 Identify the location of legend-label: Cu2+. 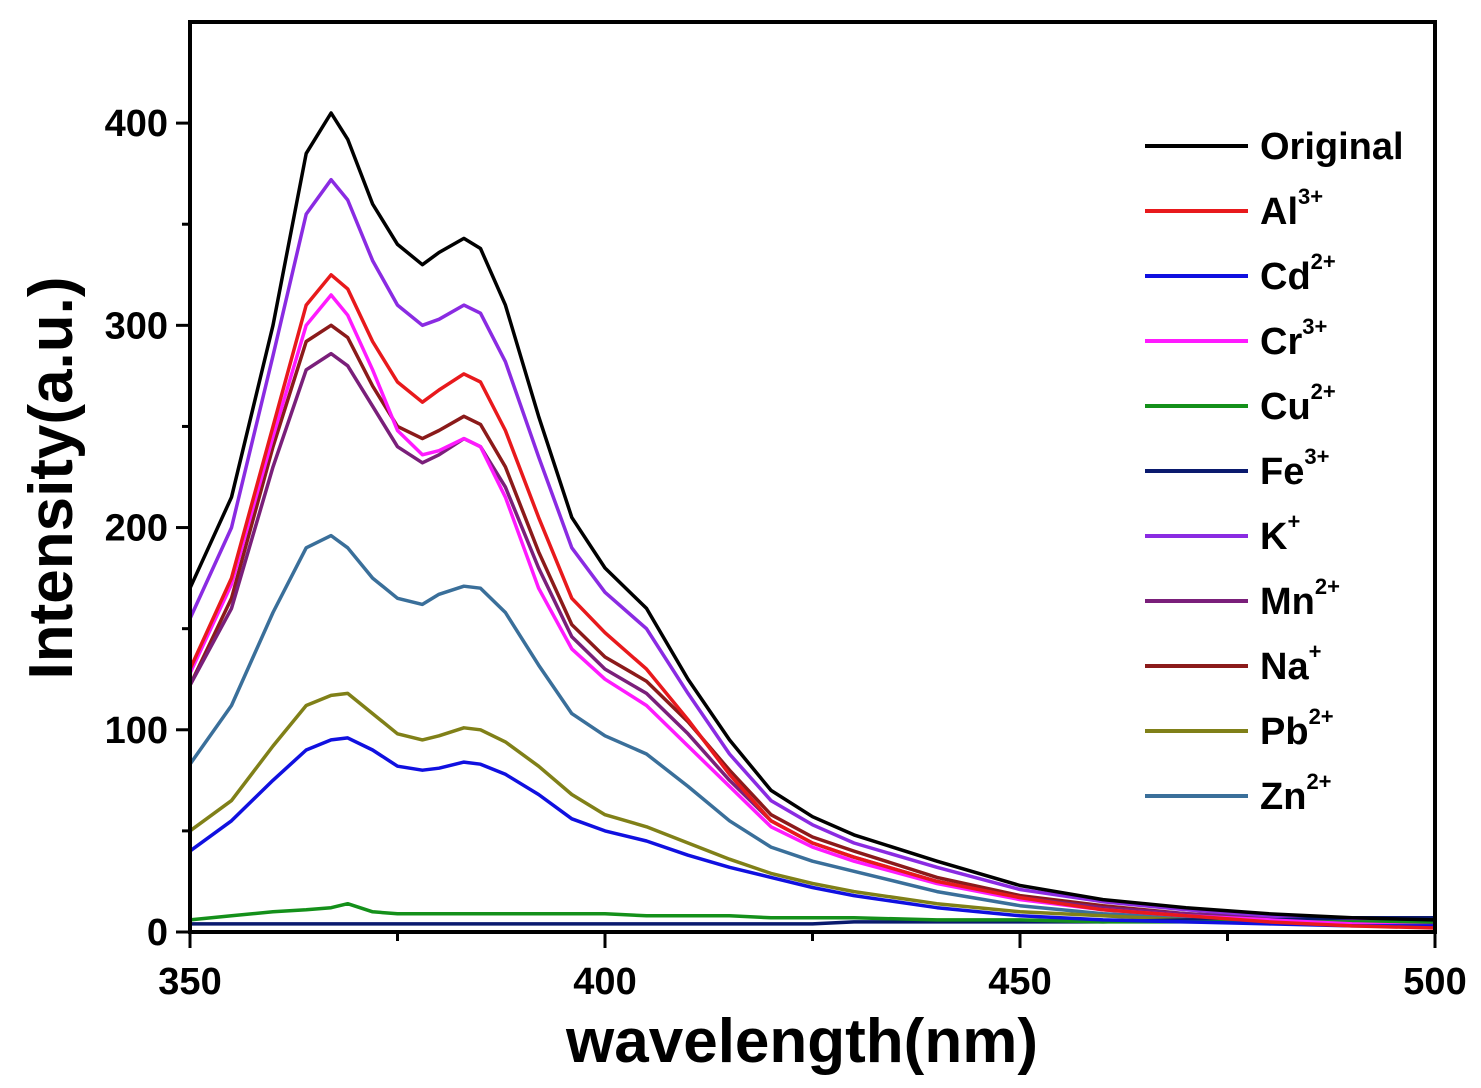
(1298, 403).